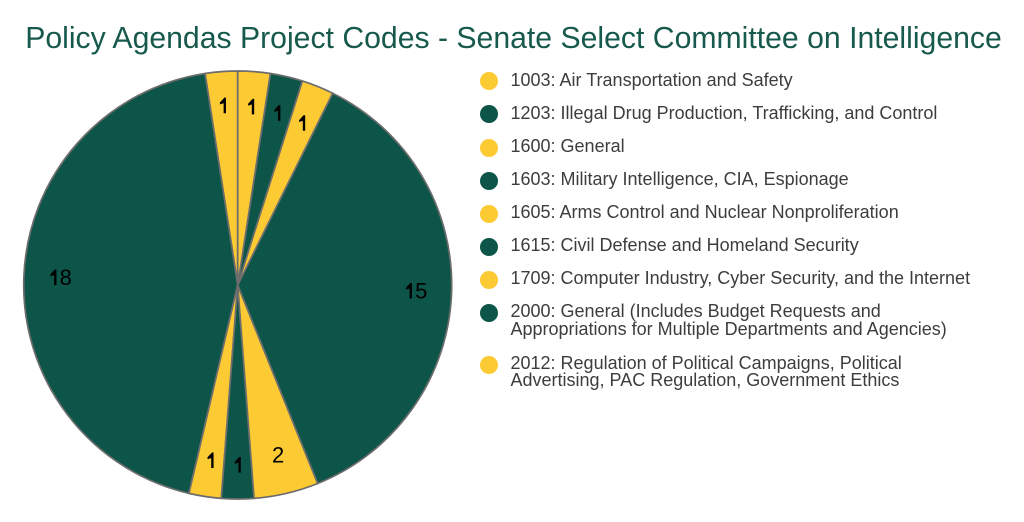 The width and height of the screenshot is (1024, 522). What do you see at coordinates (278, 455) in the screenshot?
I see `svg-text: 2` at bounding box center [278, 455].